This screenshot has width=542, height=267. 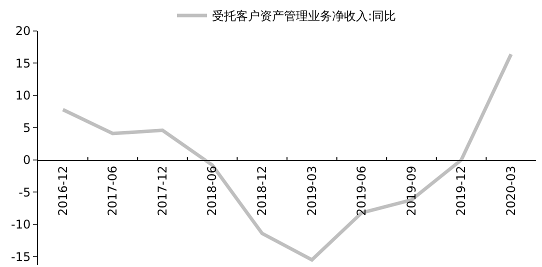 I want to click on legend-label: 受托客户资产管理业务净收入:同比, so click(x=304, y=16).